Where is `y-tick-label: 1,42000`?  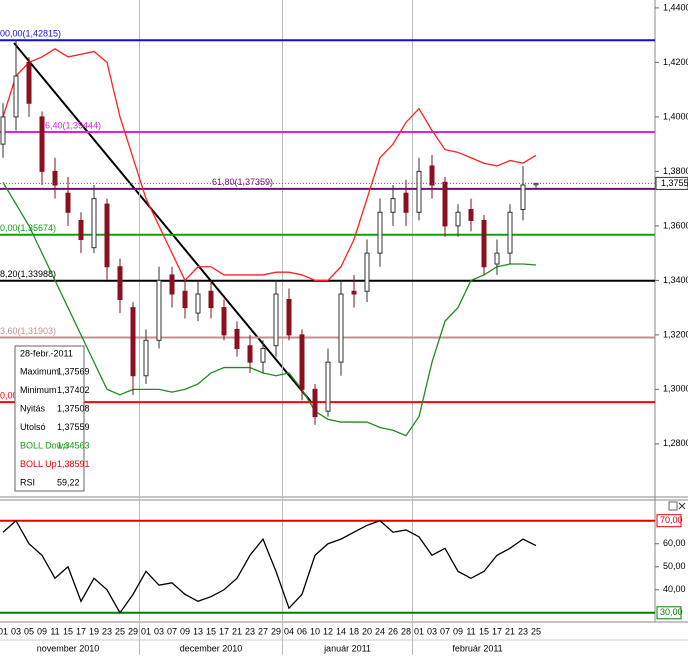 y-tick-label: 1,42000 is located at coordinates (675, 62).